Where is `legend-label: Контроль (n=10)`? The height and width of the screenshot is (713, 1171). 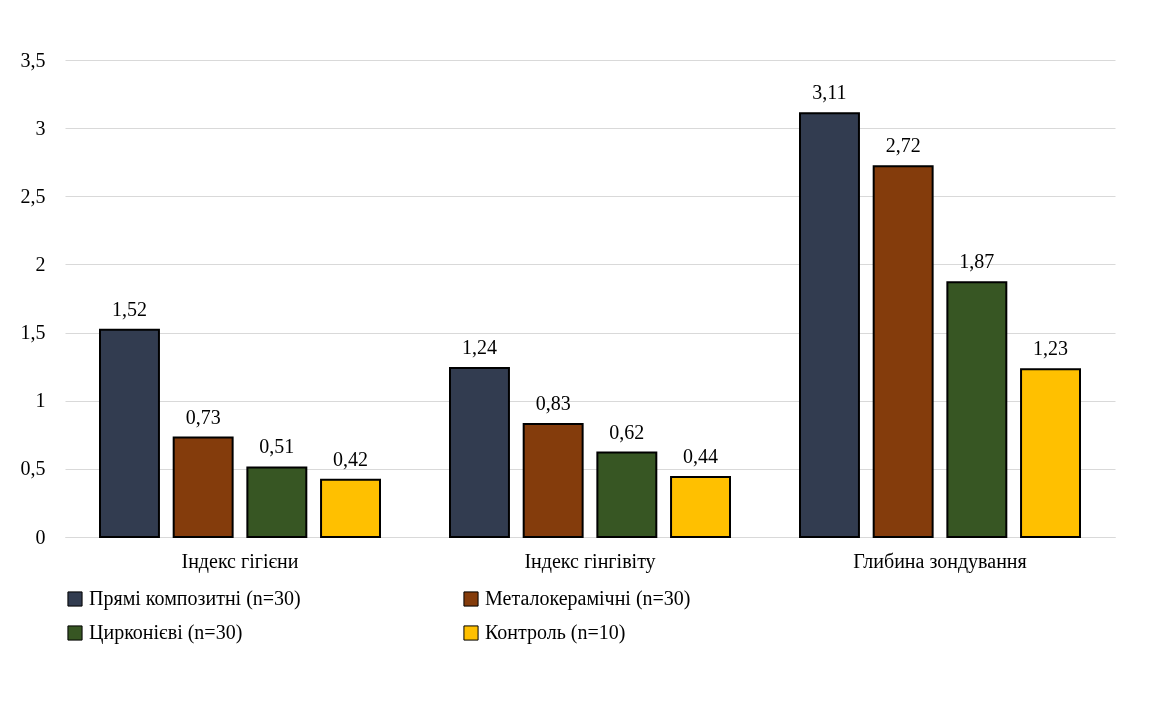 legend-label: Контроль (n=10) is located at coordinates (555, 632).